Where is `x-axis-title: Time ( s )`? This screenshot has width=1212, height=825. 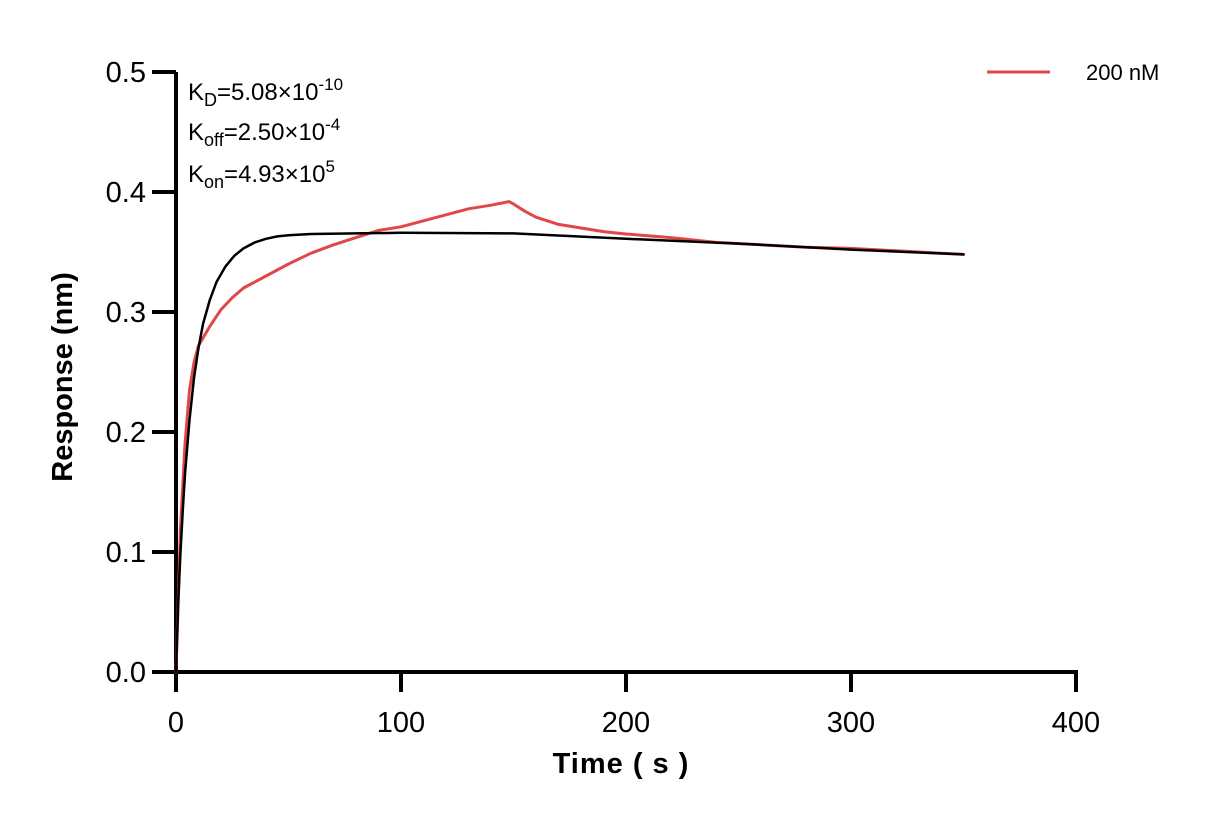
x-axis-title: Time ( s ) is located at coordinates (621, 764).